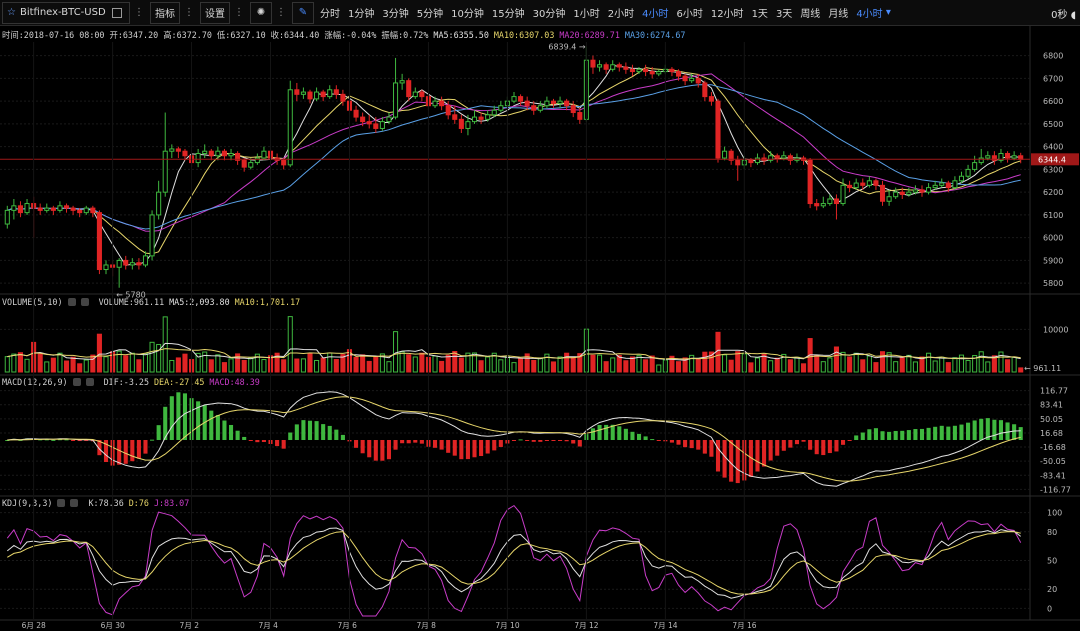 Image resolution: width=1080 pixels, height=631 pixels. I want to click on interval-tab: 3分钟, so click(395, 14).